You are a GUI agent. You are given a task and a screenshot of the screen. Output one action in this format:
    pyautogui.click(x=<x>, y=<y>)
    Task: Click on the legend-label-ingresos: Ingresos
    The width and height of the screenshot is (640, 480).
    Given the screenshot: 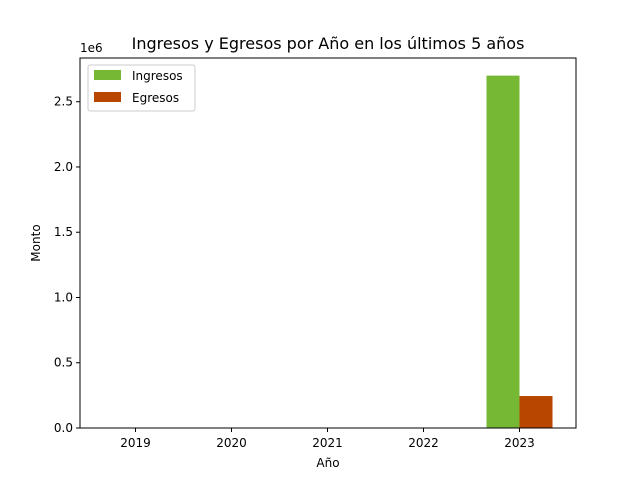 What is the action you would take?
    pyautogui.click(x=157, y=76)
    